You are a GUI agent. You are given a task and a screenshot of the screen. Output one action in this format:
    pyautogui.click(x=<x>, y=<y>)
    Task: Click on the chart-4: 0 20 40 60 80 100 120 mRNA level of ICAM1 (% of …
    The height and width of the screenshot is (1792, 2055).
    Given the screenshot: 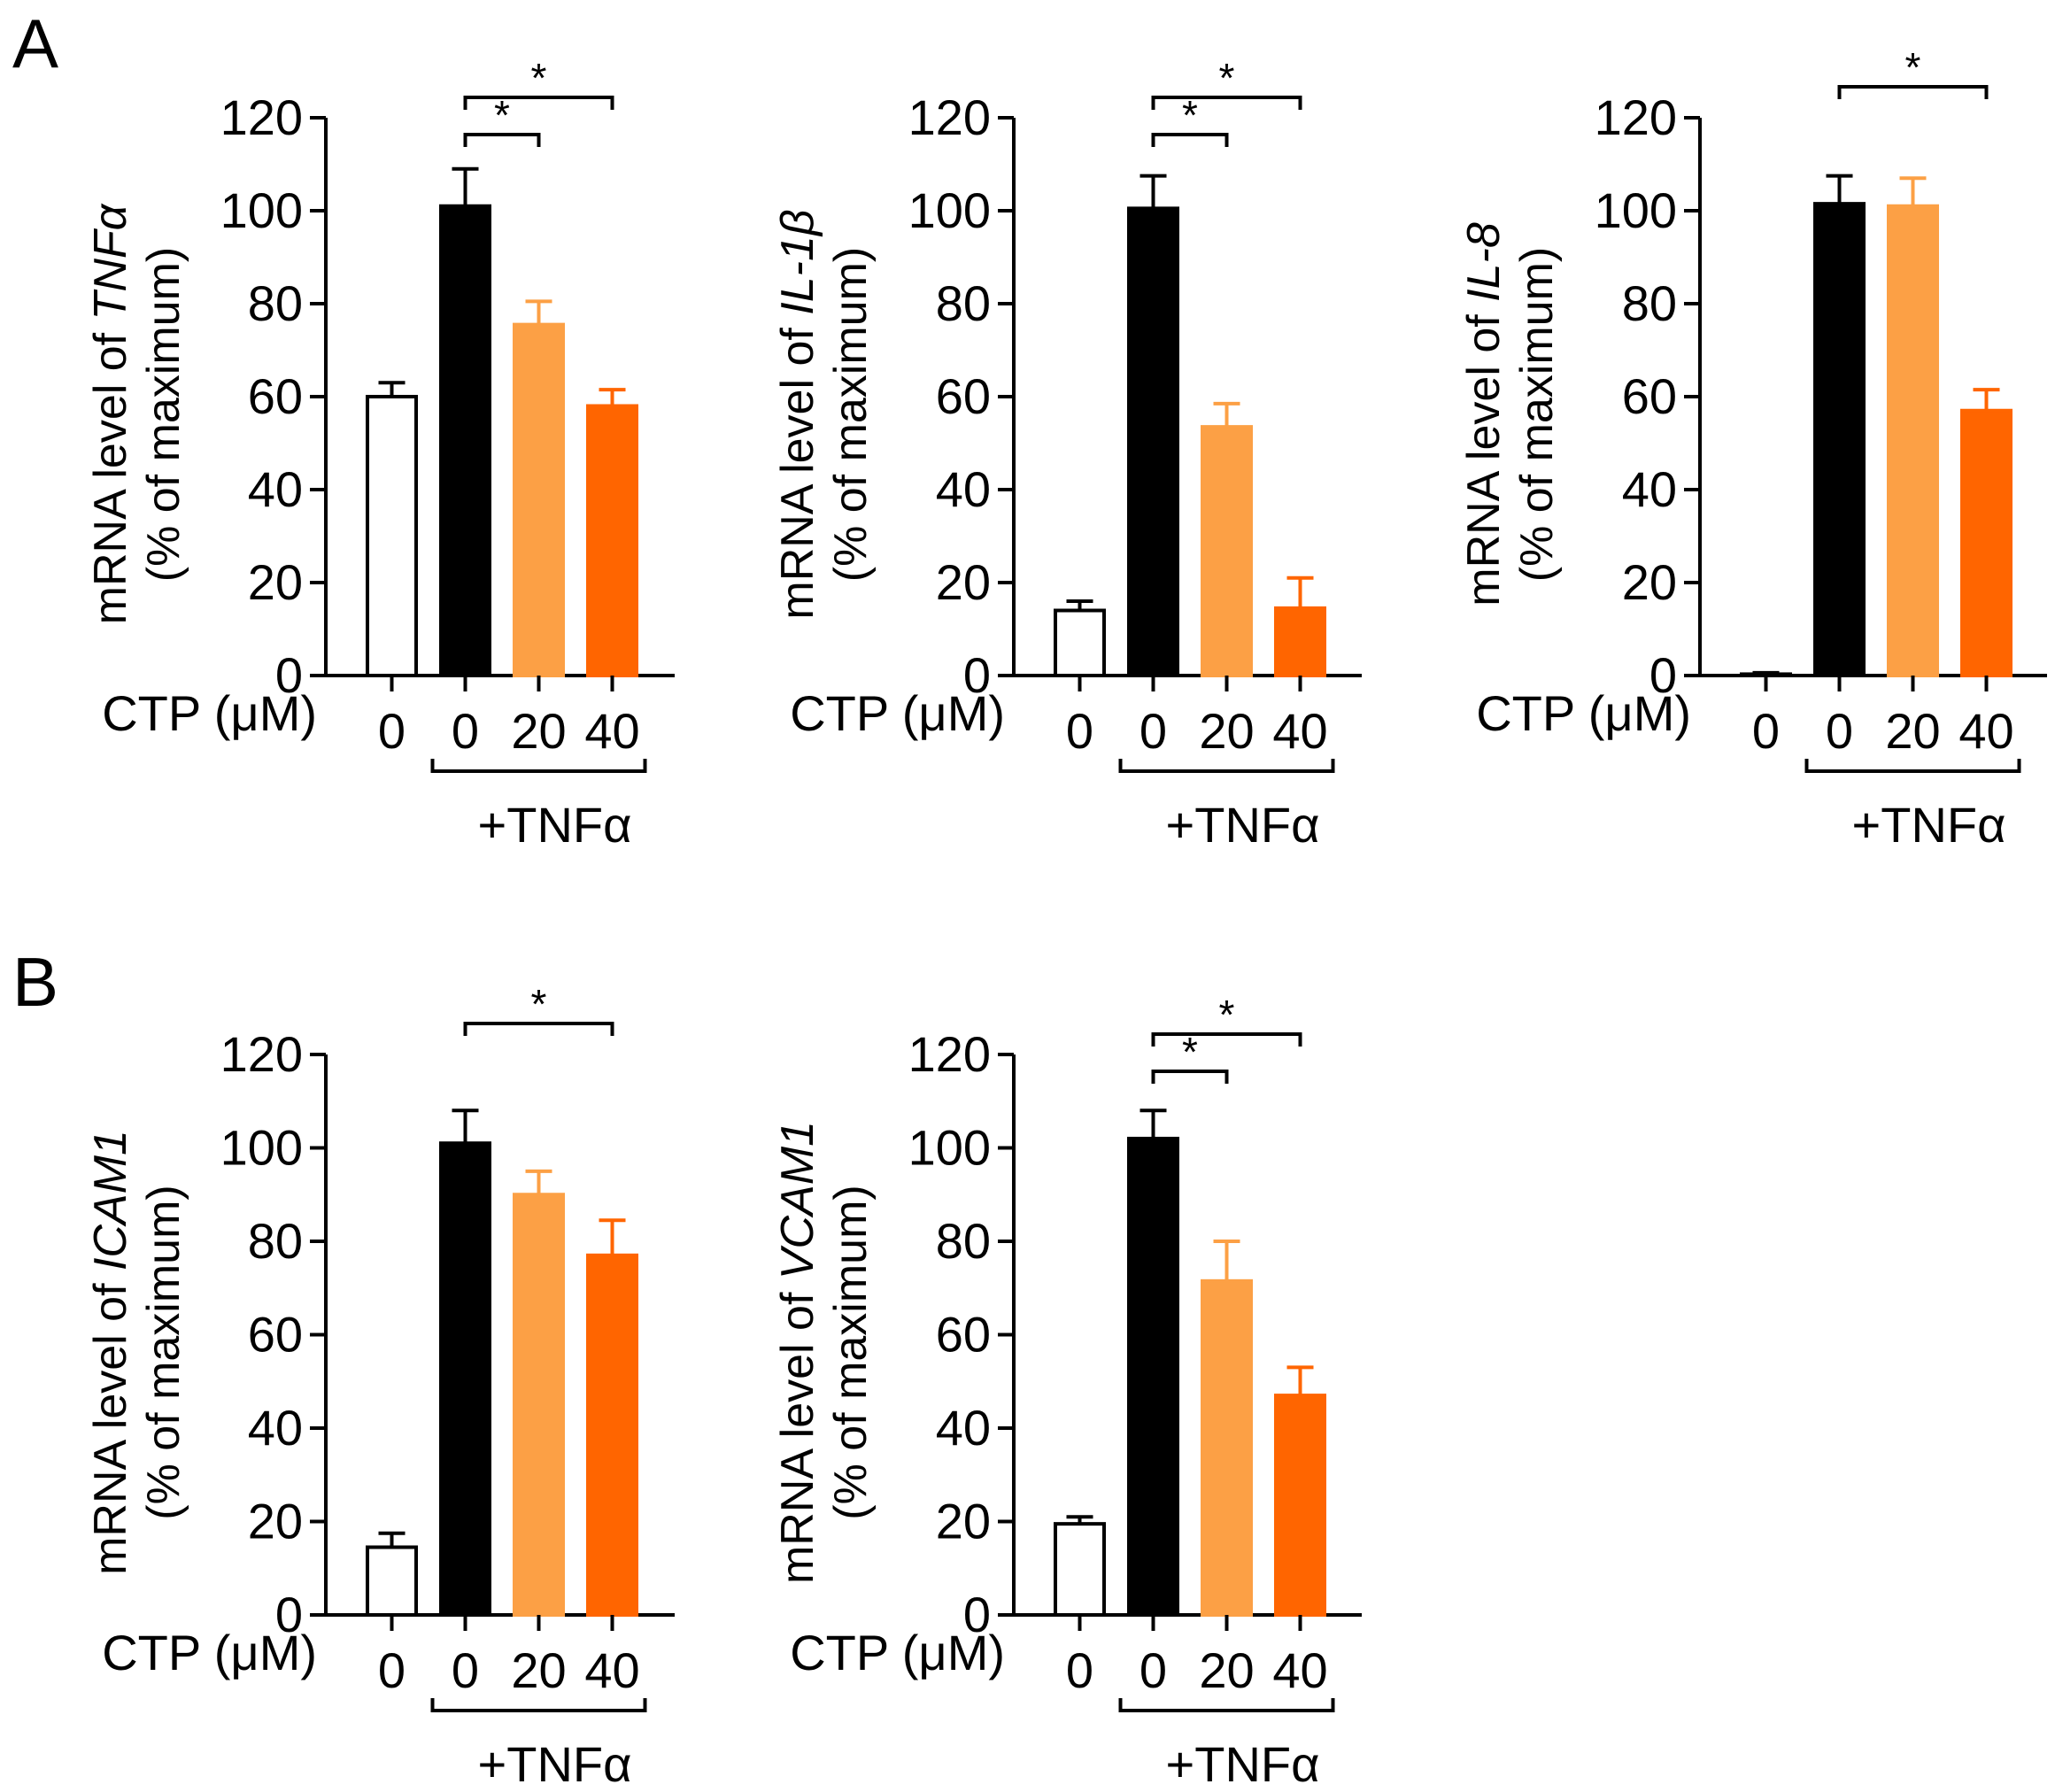 What is the action you would take?
    pyautogui.click(x=380, y=1387)
    